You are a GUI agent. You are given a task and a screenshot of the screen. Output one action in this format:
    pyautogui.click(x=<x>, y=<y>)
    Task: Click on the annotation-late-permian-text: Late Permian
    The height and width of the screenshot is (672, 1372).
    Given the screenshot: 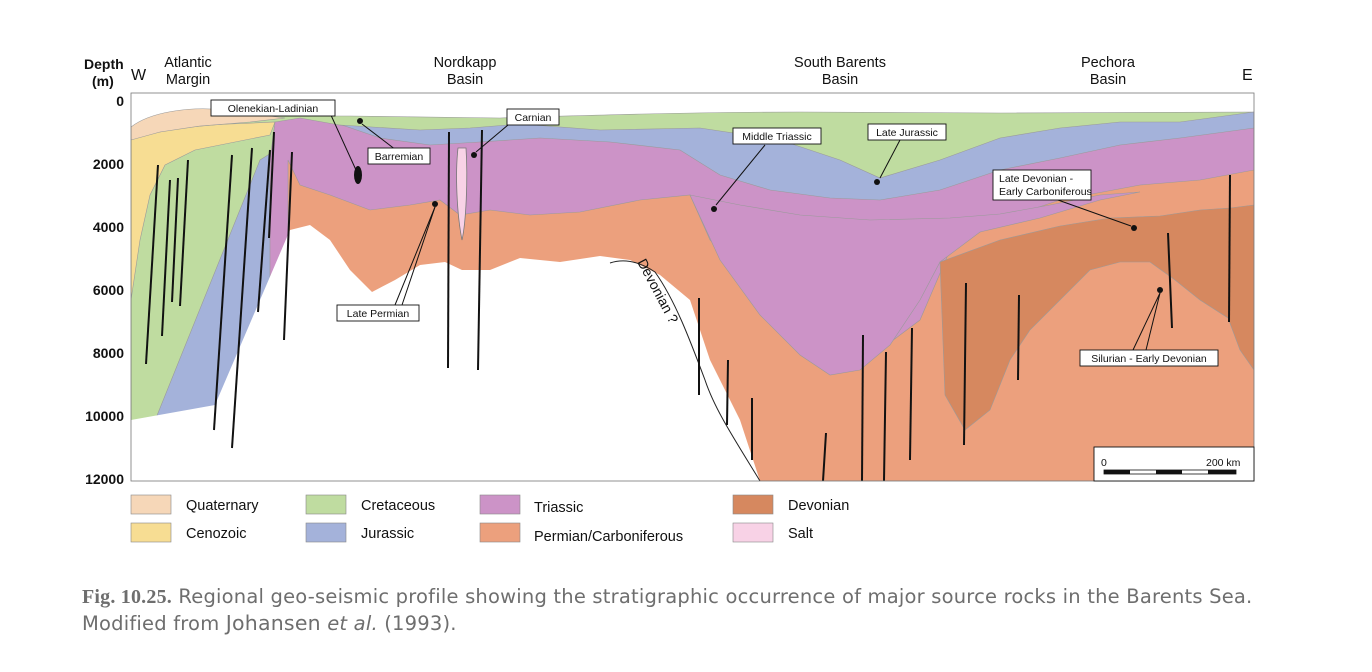 What is the action you would take?
    pyautogui.click(x=378, y=314)
    